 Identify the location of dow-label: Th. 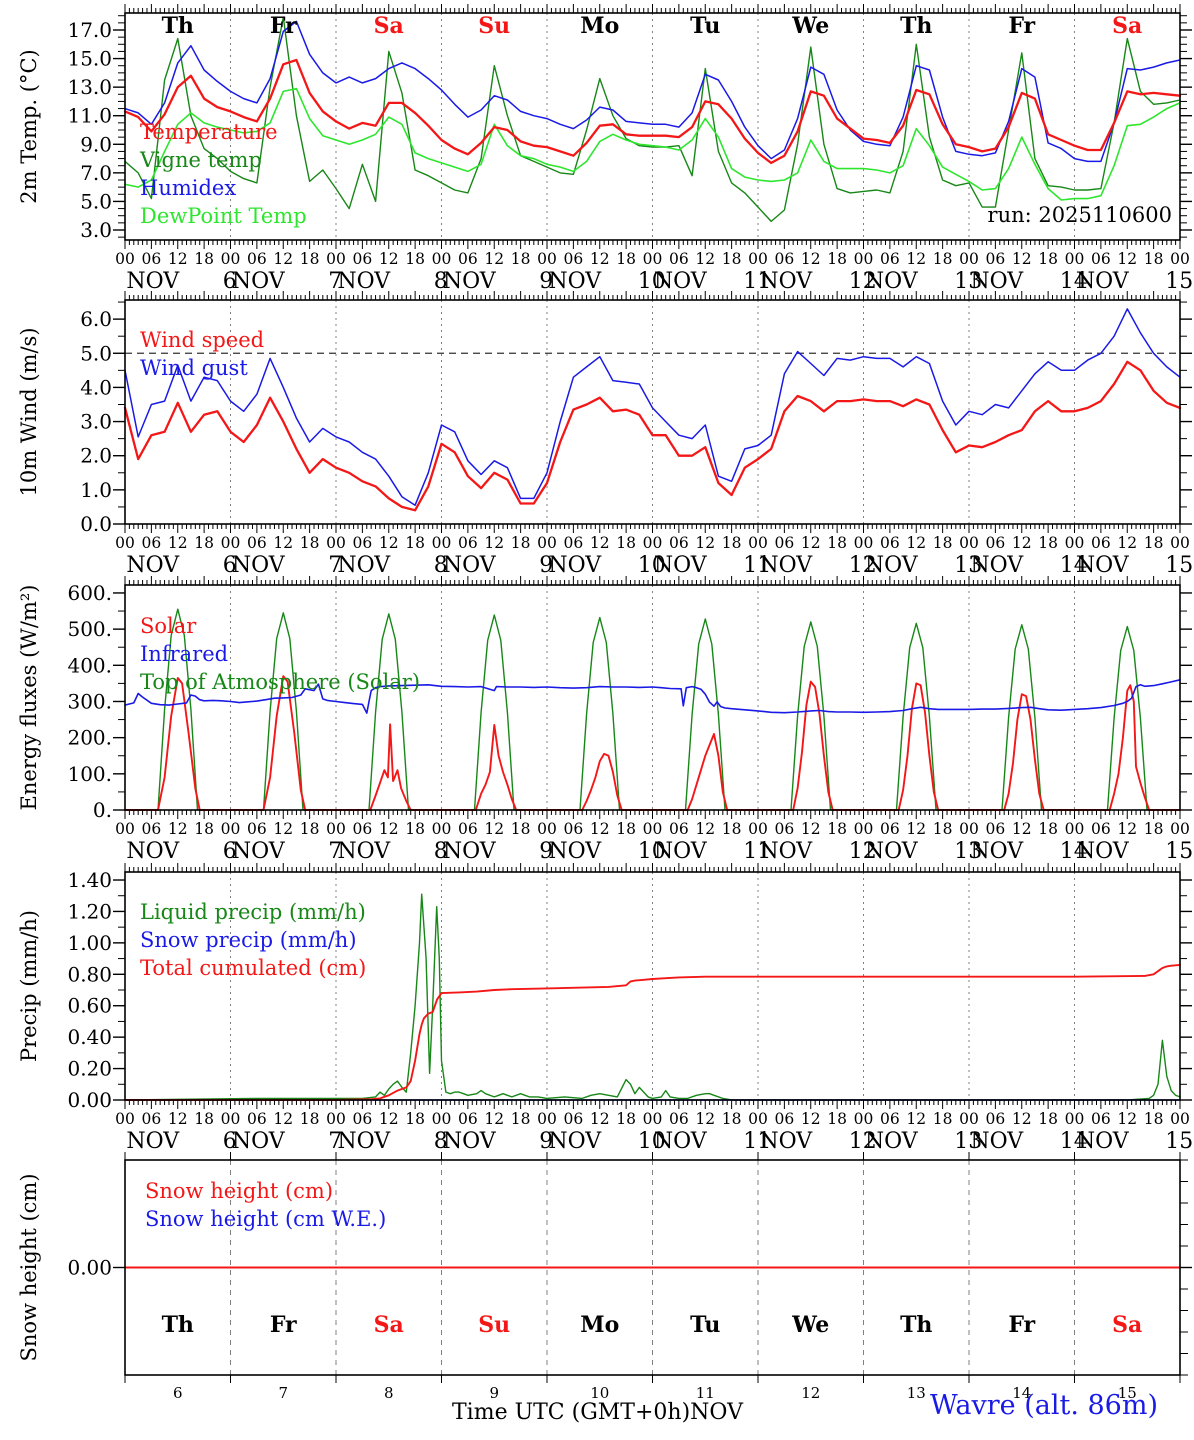
(916, 26).